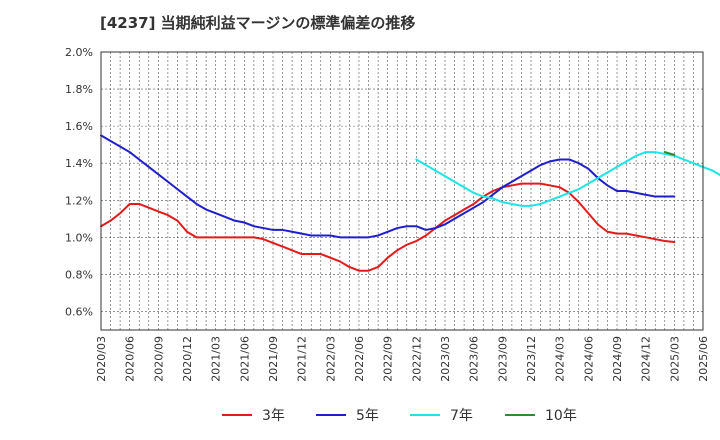 This screenshot has height=440, width=720. I want to click on x-tick-label: 2023/03, so click(445, 359).